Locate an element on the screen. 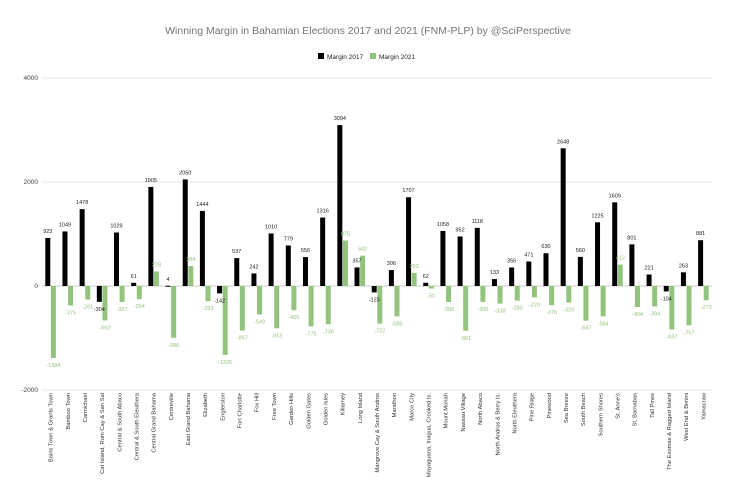 Image resolution: width=736 pixels, height=504 pixels. y-tick-label: 4000 is located at coordinates (31, 78).